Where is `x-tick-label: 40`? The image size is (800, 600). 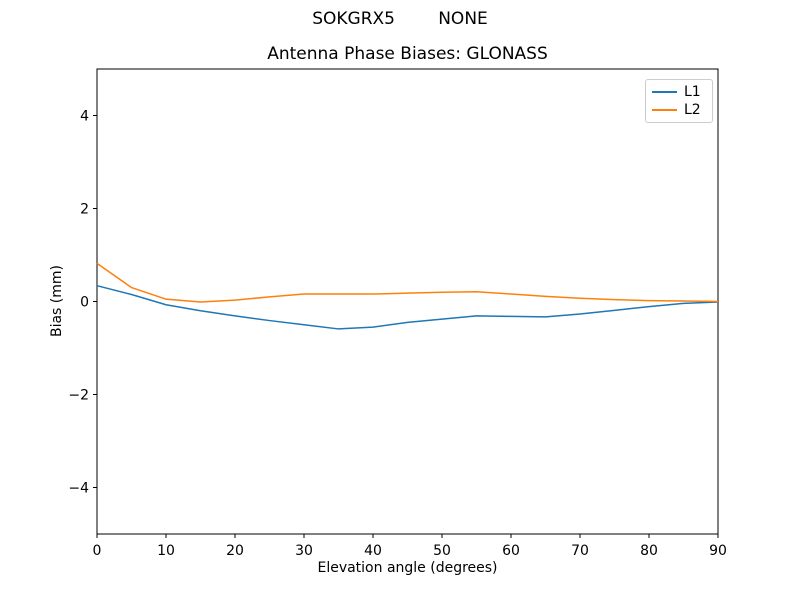 x-tick-label: 40 is located at coordinates (373, 551).